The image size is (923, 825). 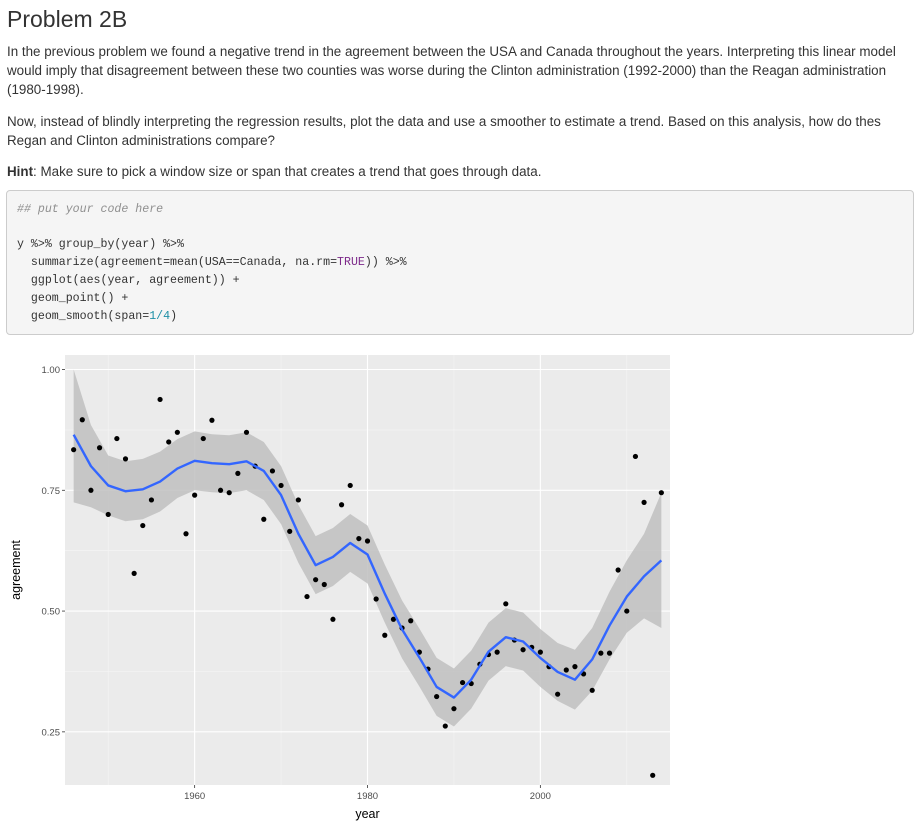 I want to click on y-tick-label: 0.50, so click(x=51, y=612).